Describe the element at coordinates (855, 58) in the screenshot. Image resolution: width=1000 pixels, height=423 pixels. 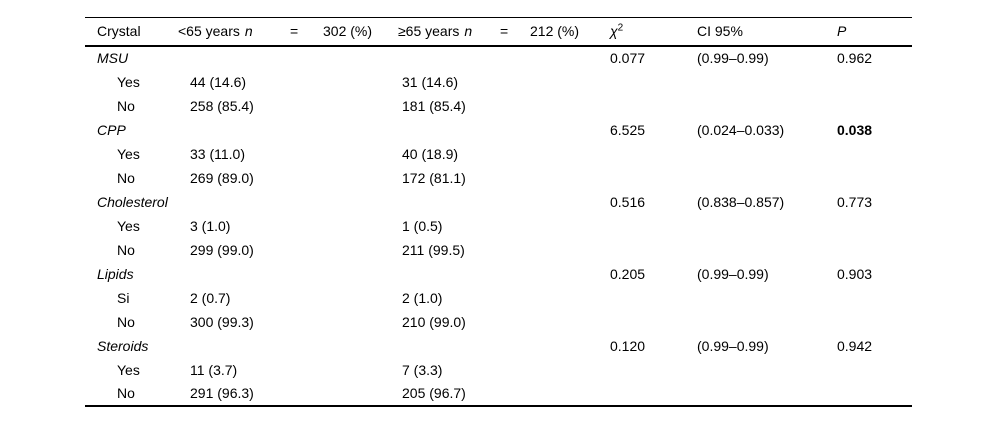
I see `p-value: 0.962` at that location.